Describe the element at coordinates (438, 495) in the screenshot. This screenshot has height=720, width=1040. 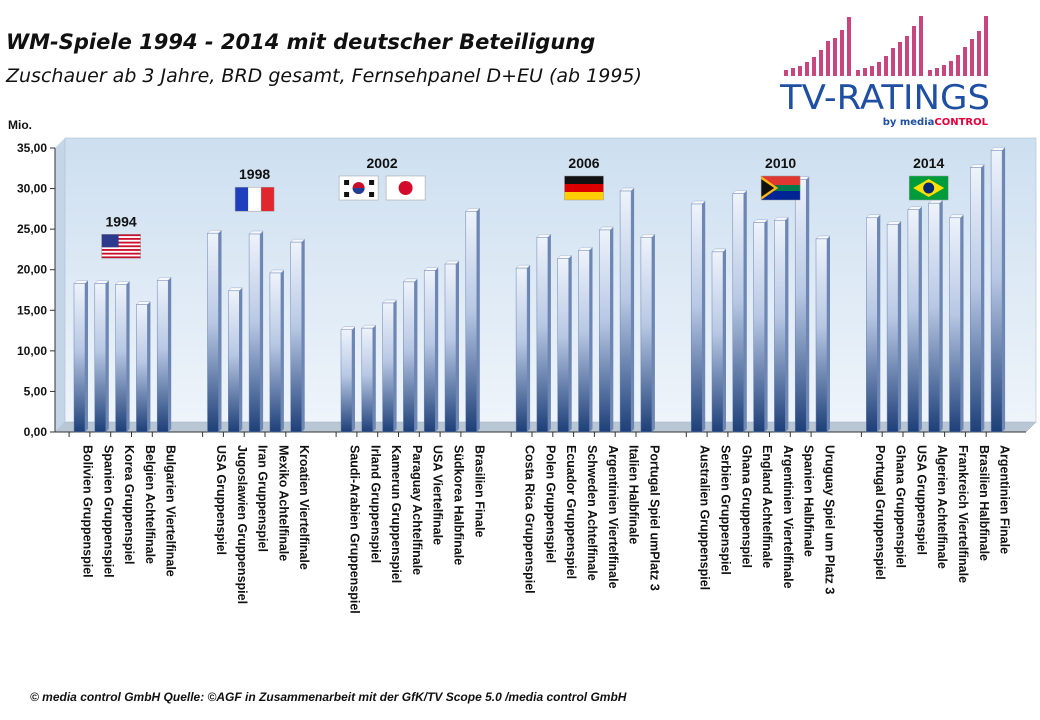
I see `x-tick-label: USA Viertelfinale` at that location.